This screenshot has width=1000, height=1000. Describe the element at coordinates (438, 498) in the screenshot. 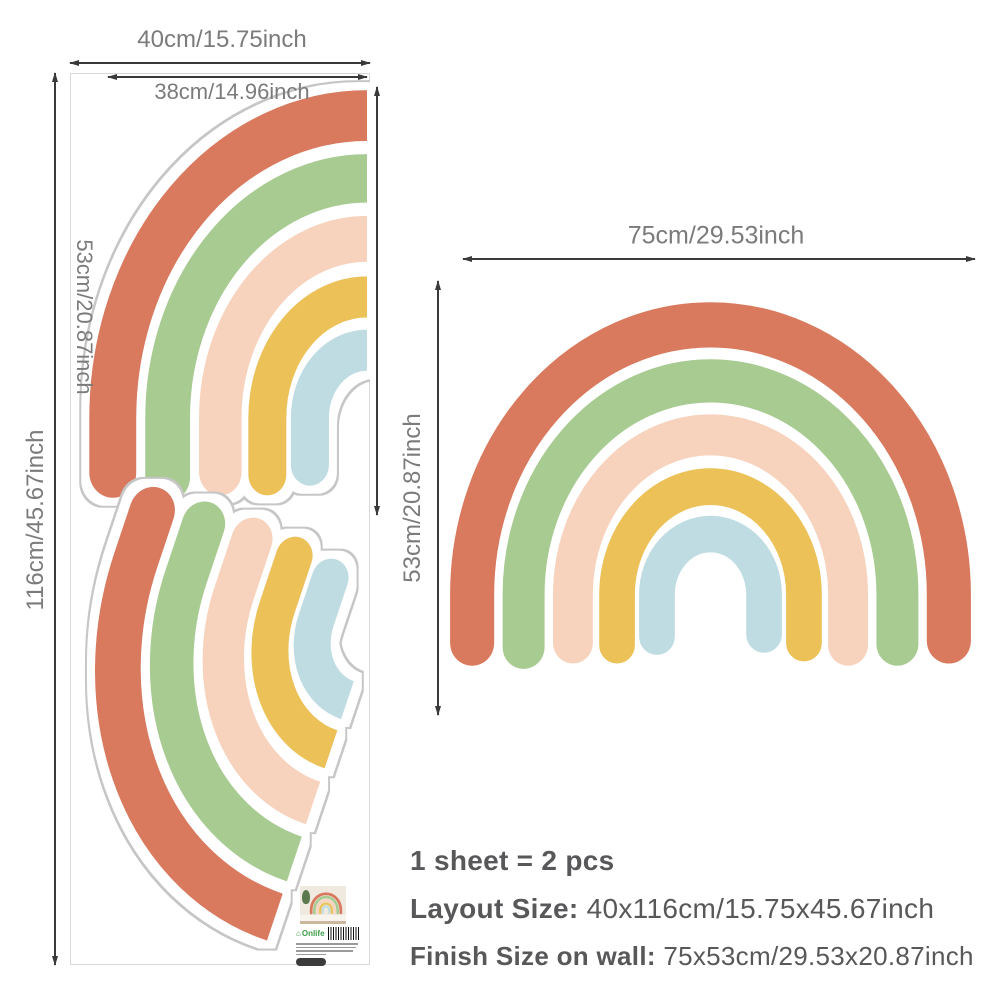

I see `dim-arrow-preview-height` at that location.